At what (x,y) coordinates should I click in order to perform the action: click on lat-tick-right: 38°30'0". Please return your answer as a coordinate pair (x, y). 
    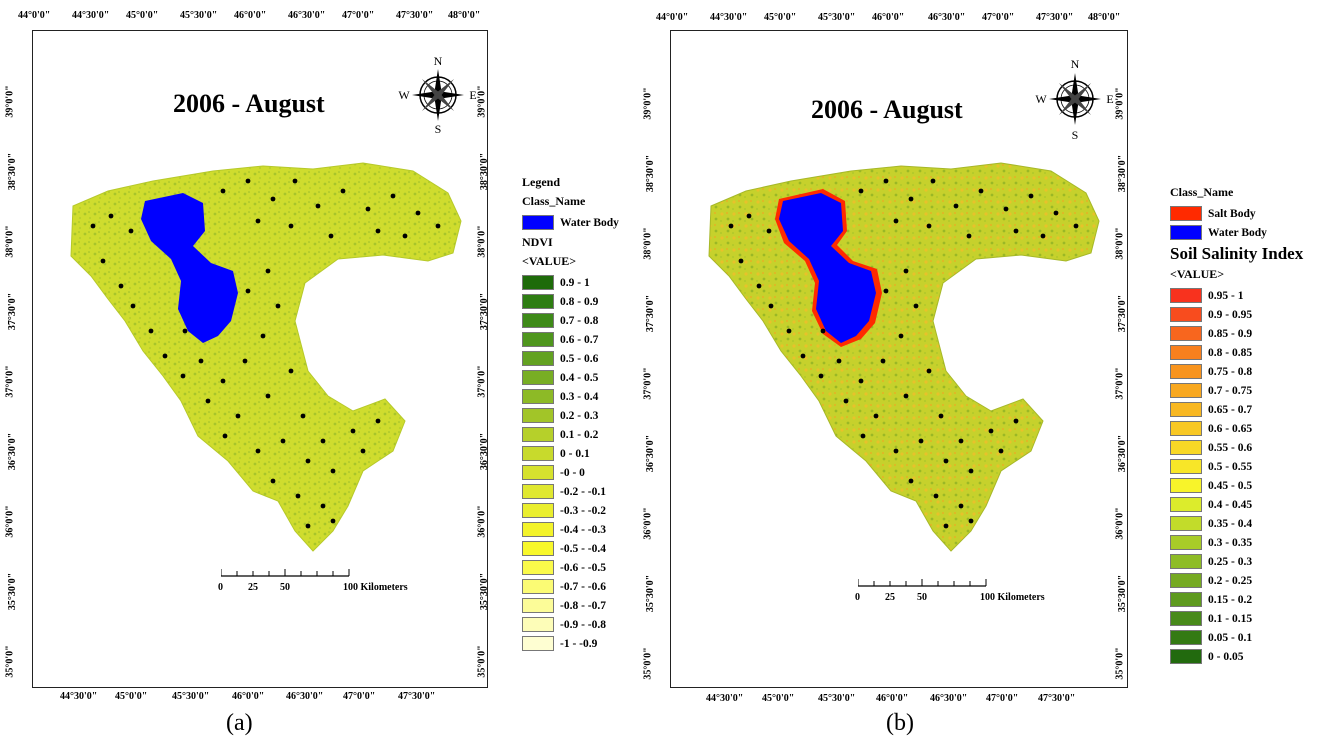
    Looking at the image, I should click on (485, 171).